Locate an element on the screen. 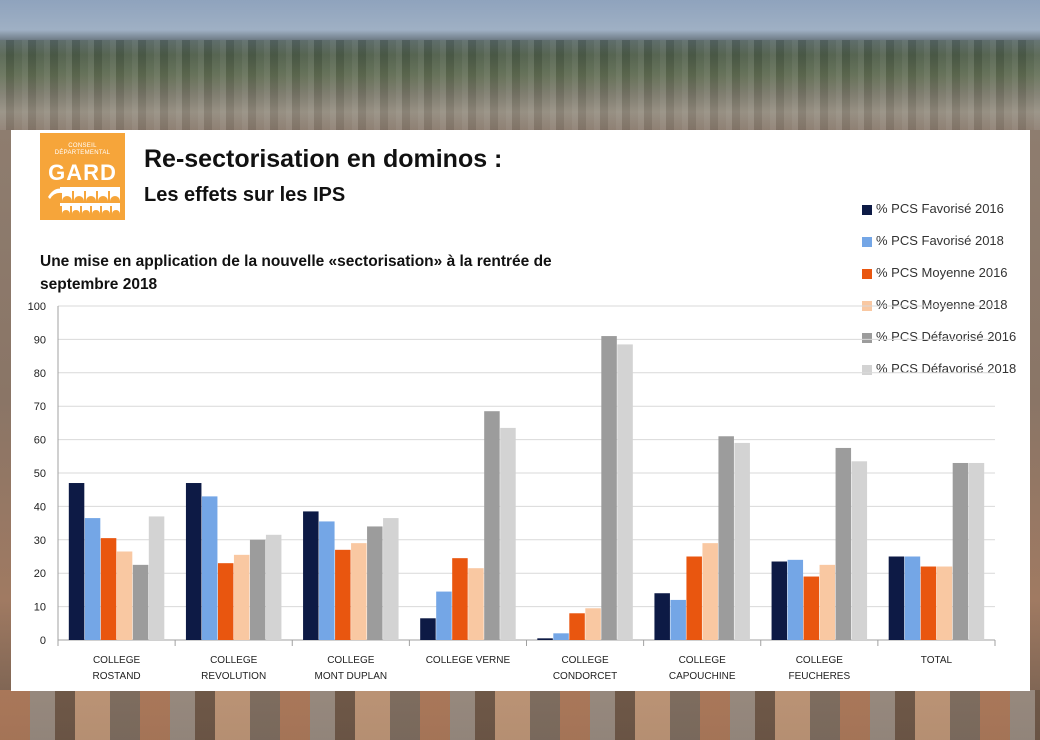 This screenshot has width=1040, height=740. y-tick-label: 50 is located at coordinates (40, 474).